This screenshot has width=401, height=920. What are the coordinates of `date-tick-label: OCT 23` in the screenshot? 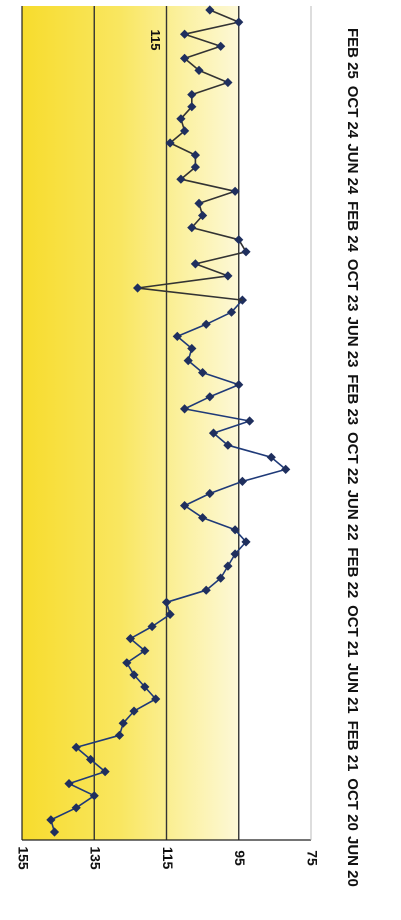 It's located at (352, 285).